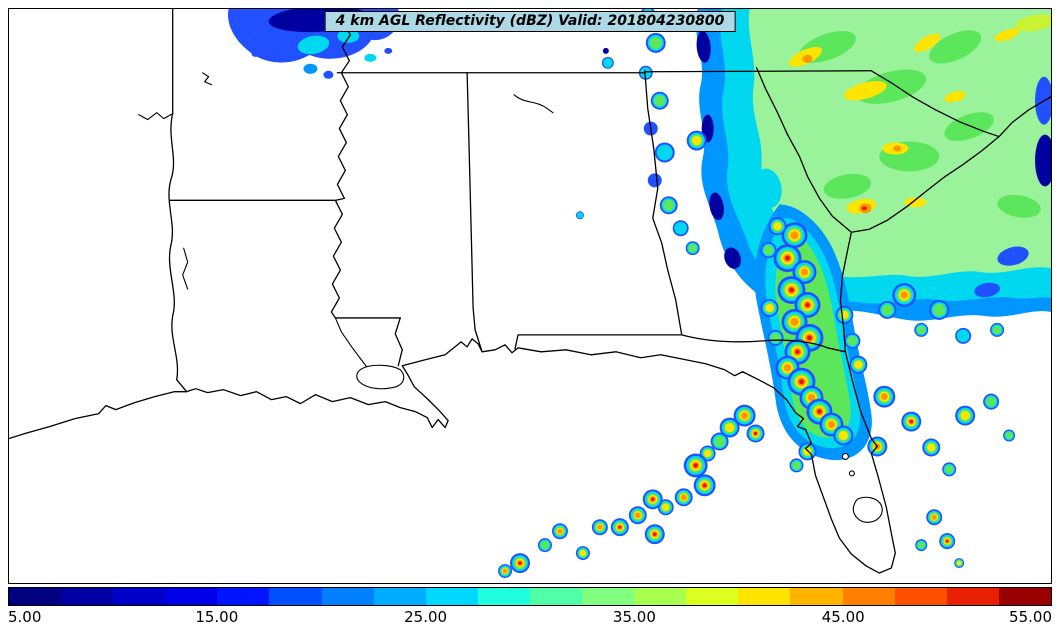 The height and width of the screenshot is (633, 1060). What do you see at coordinates (533, 104) in the screenshot?
I see `river-squiggle-tn` at bounding box center [533, 104].